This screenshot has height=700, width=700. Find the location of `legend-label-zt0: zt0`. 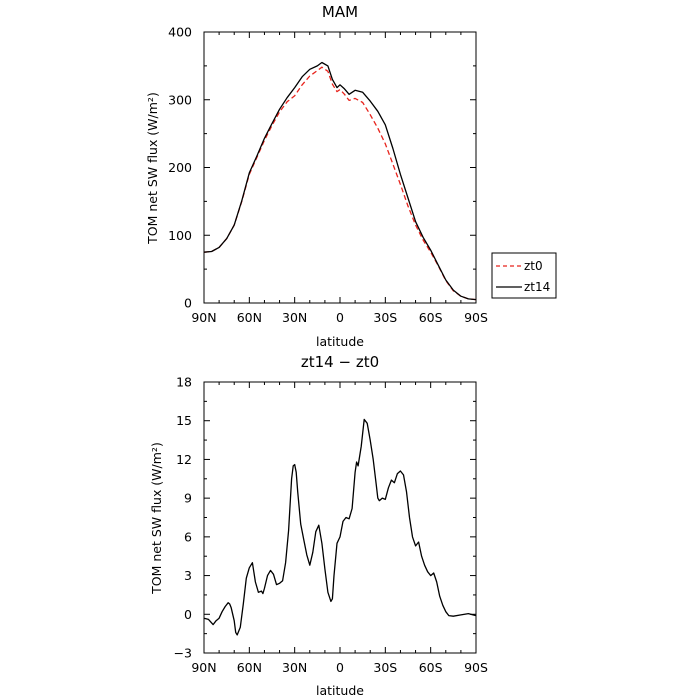

legend-label-zt0: zt0 is located at coordinates (533, 266).